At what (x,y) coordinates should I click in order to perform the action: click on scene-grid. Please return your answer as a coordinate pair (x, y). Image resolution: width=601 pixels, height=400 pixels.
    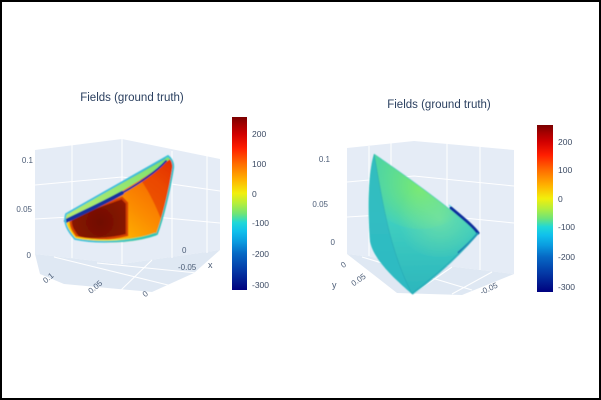
    Looking at the image, I should click on (127, 215).